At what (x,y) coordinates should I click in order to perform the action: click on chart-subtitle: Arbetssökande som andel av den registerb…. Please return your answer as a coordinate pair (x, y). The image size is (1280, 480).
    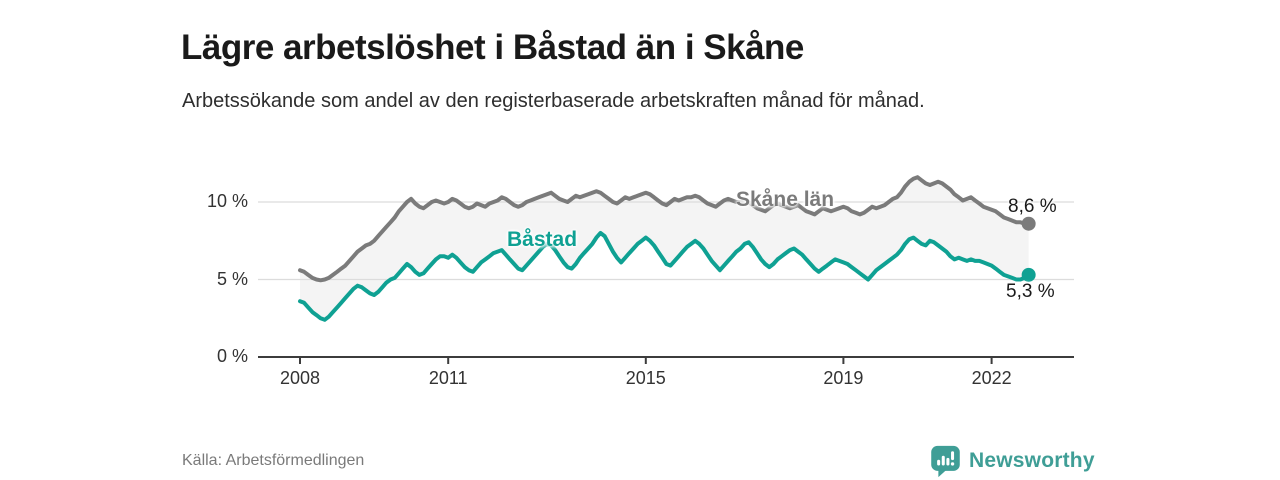
    Looking at the image, I should click on (553, 101).